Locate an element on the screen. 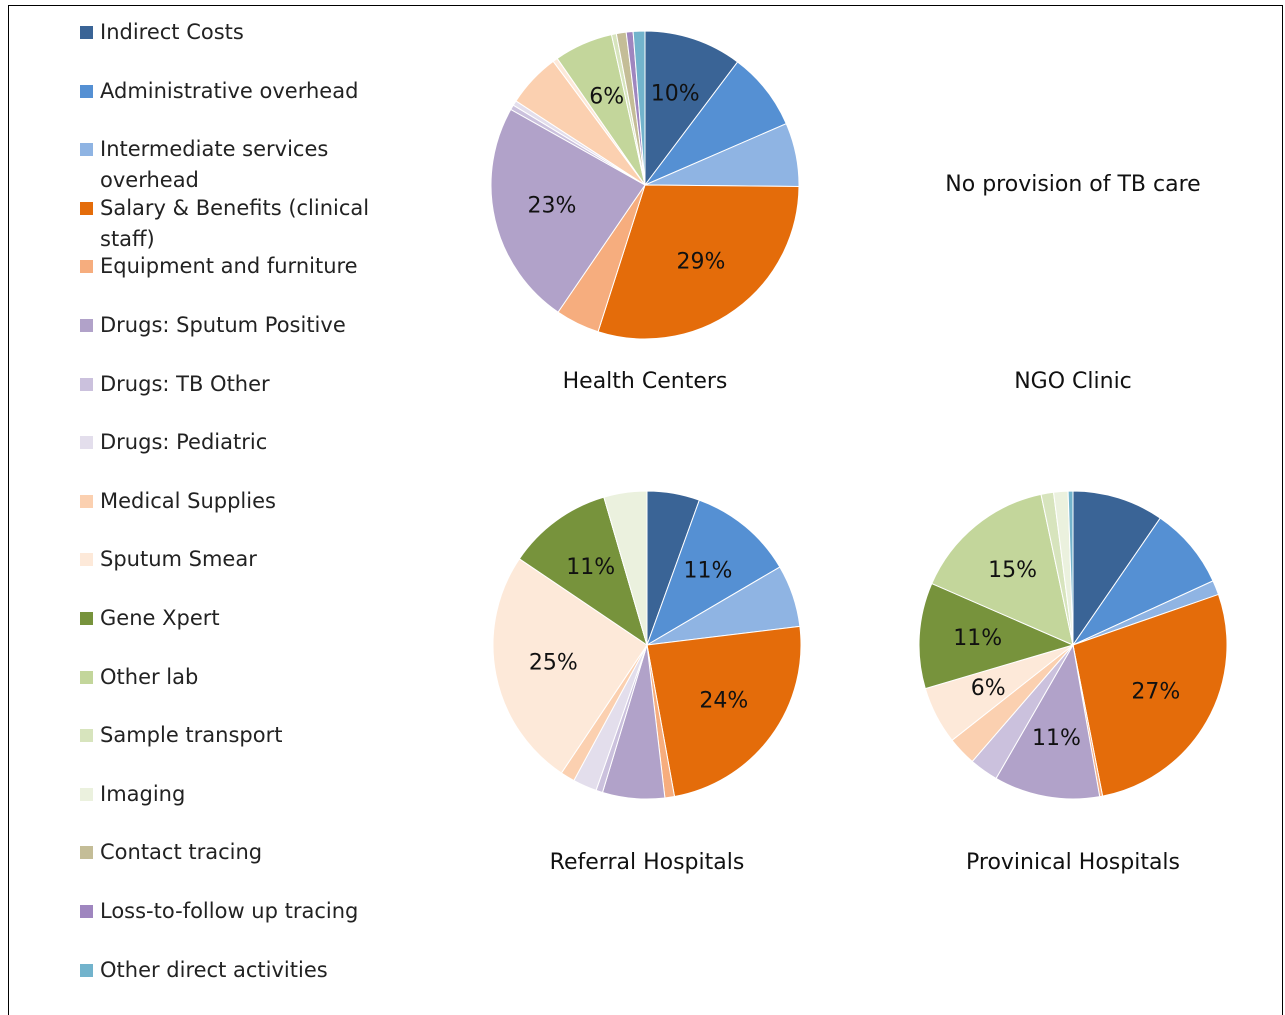 This screenshot has width=1285, height=1015. legend-item: Other direct activities is located at coordinates (230, 970).